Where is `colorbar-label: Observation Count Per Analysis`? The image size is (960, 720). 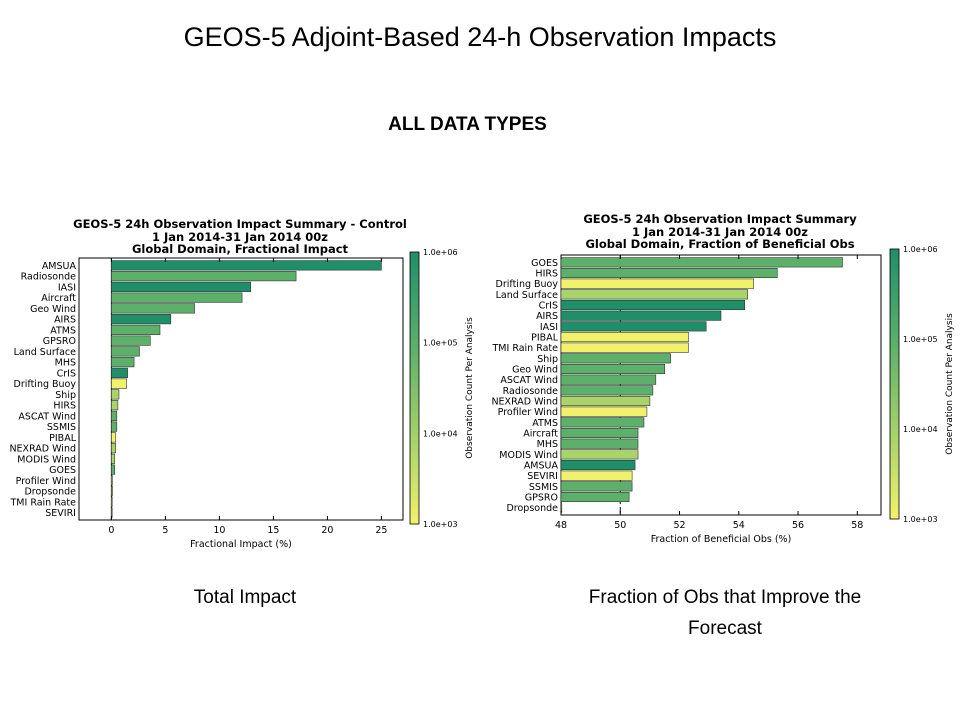 colorbar-label: Observation Count Per Analysis is located at coordinates (470, 388).